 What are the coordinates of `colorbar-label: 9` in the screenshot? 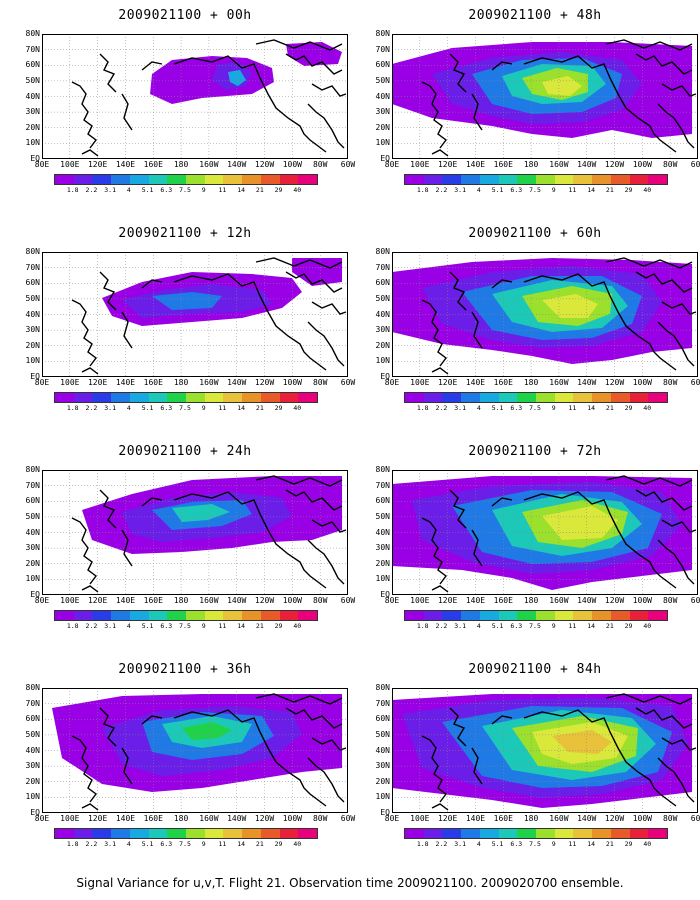 It's located at (553, 190).